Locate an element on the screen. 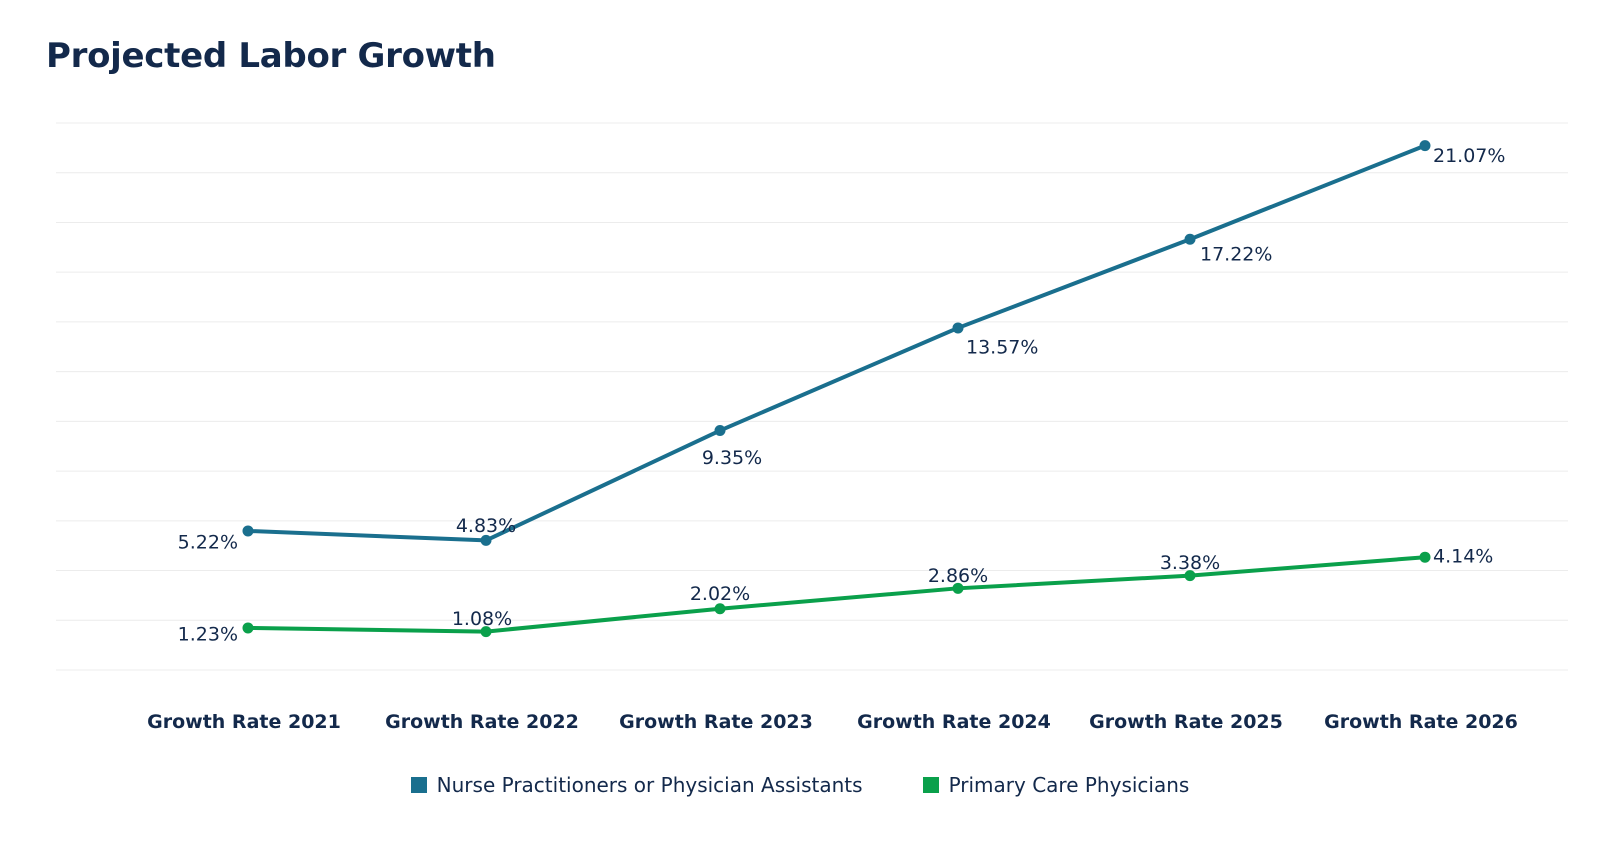 The image size is (1600, 845). data-label: 21.07% is located at coordinates (1469, 156).